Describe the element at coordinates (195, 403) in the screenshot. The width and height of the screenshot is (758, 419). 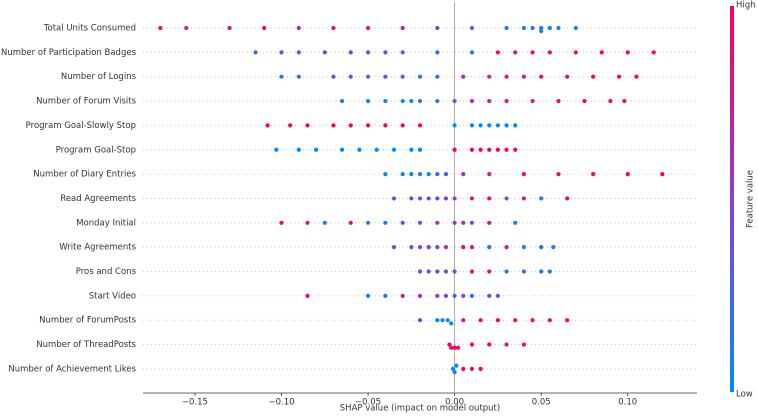
I see `x-tick-label: −0.15` at that location.